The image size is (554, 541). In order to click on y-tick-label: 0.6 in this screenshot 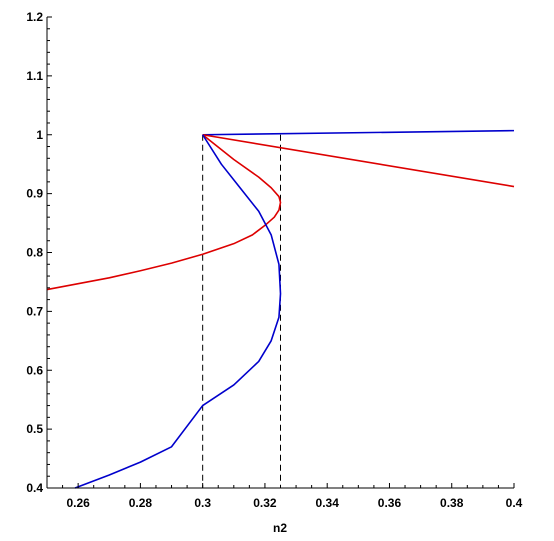, I will do `click(34, 370)`.